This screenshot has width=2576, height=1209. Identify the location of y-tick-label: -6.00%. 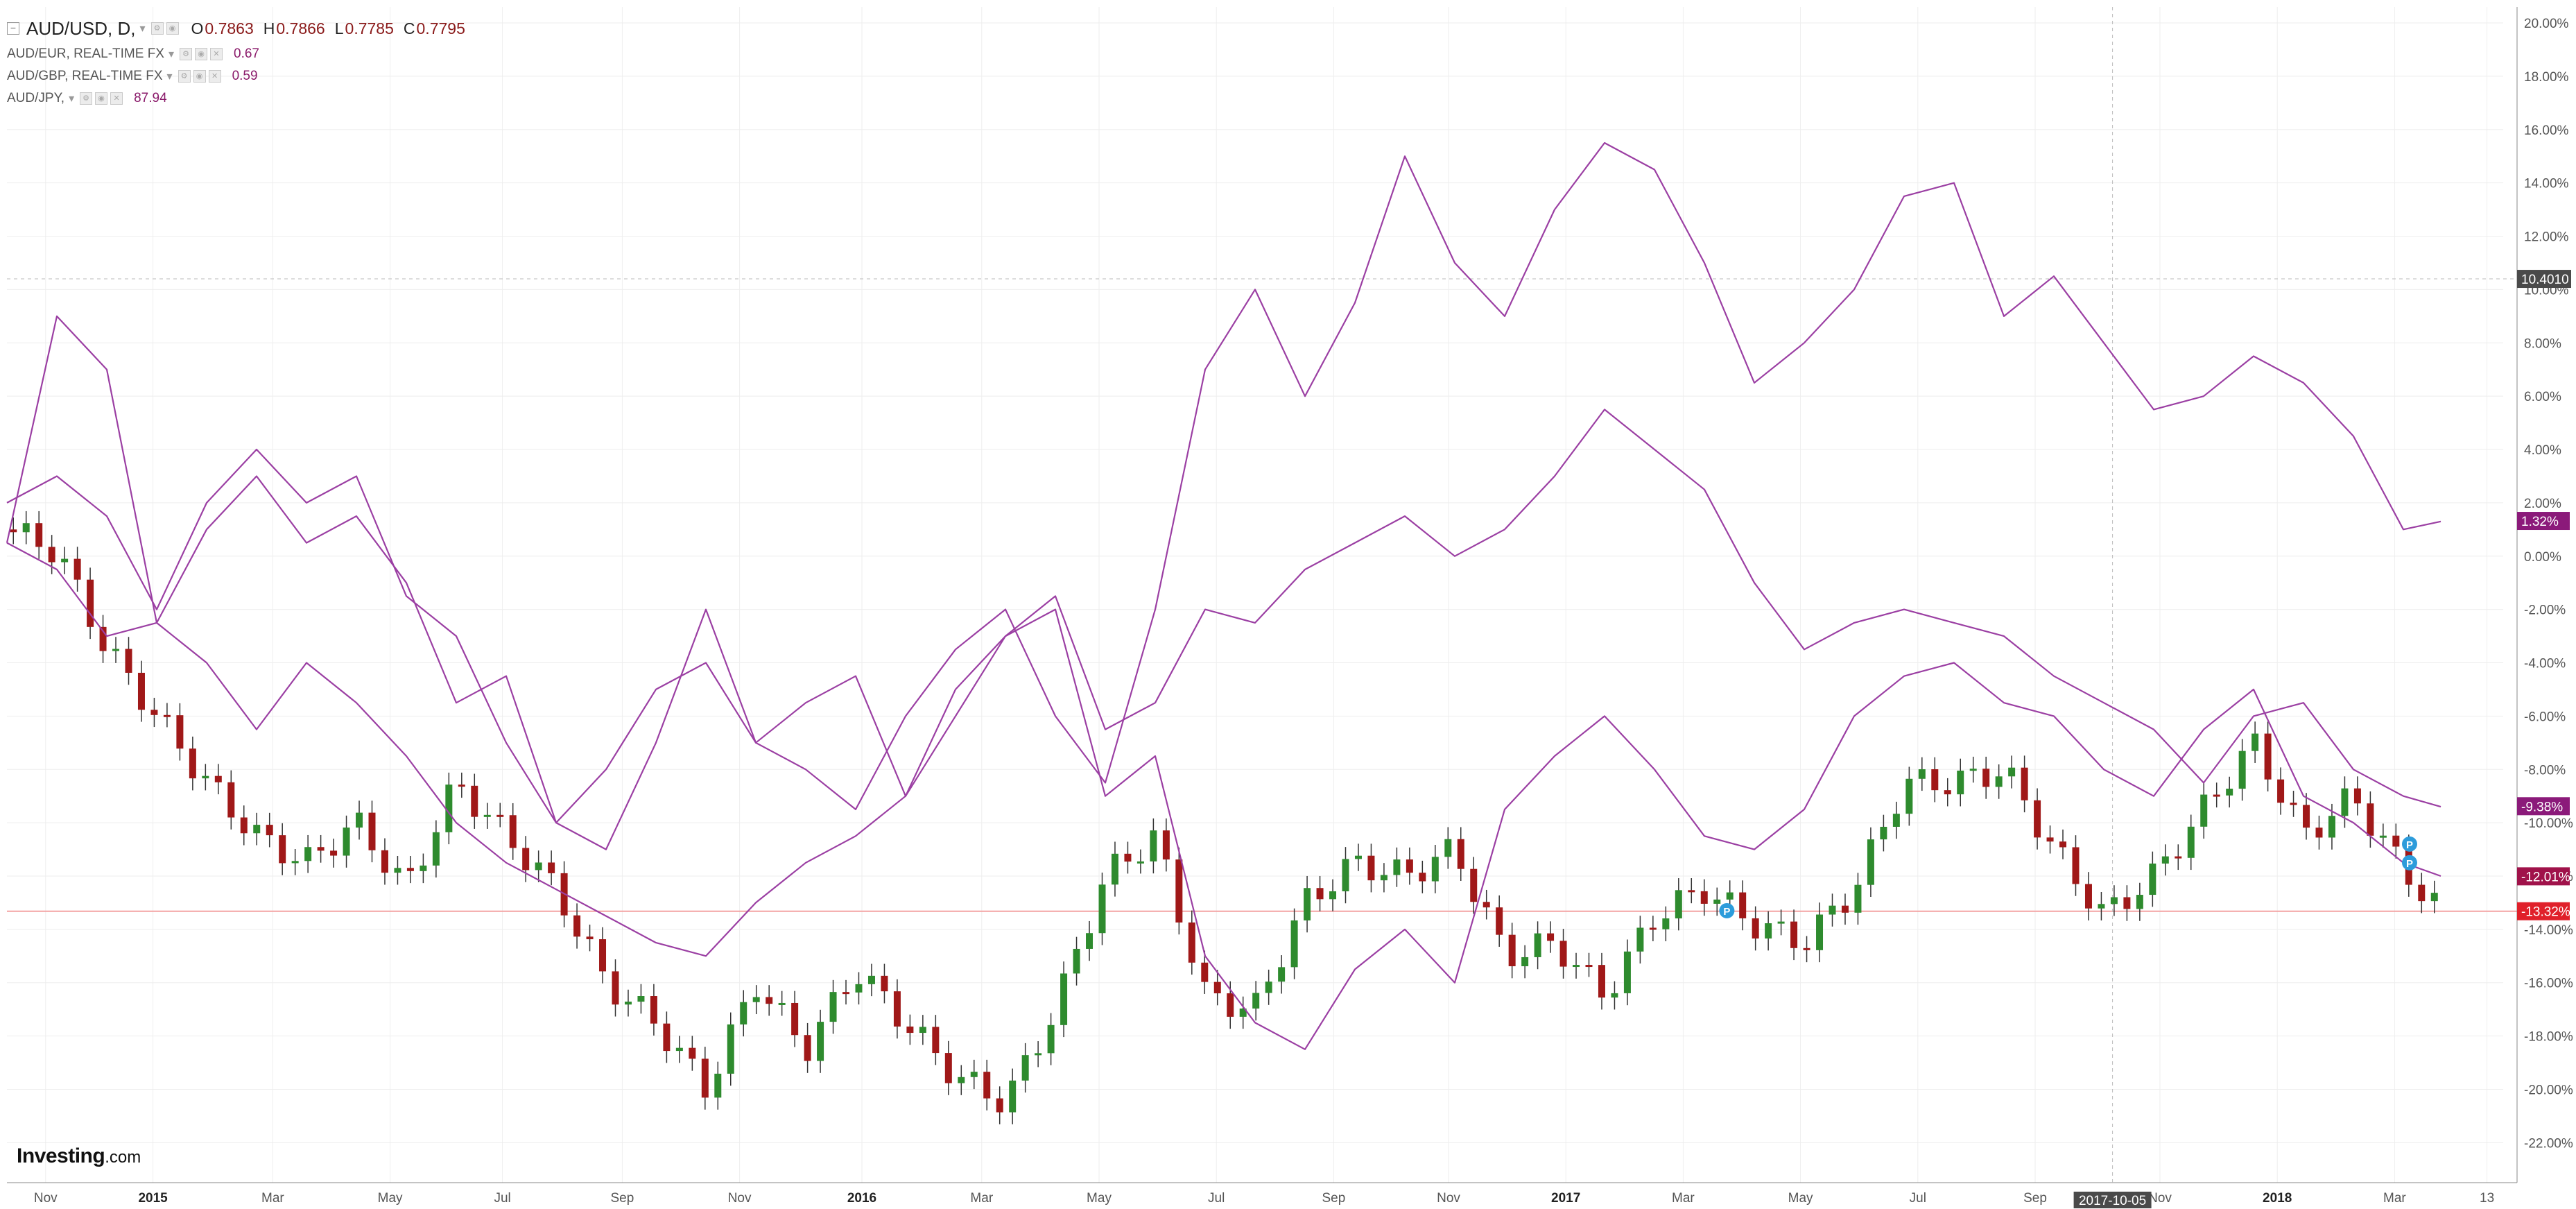
(2545, 717).